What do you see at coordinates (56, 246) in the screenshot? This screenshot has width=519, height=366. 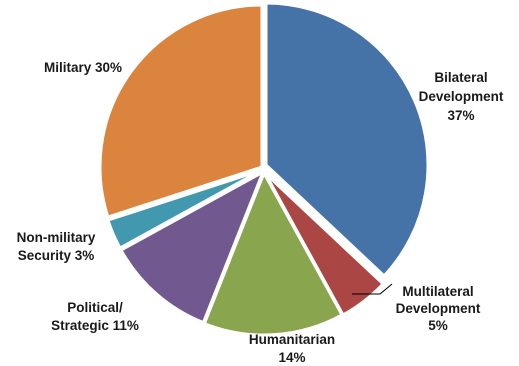 I see `pie-label-non-military: Non-military Security 3%` at bounding box center [56, 246].